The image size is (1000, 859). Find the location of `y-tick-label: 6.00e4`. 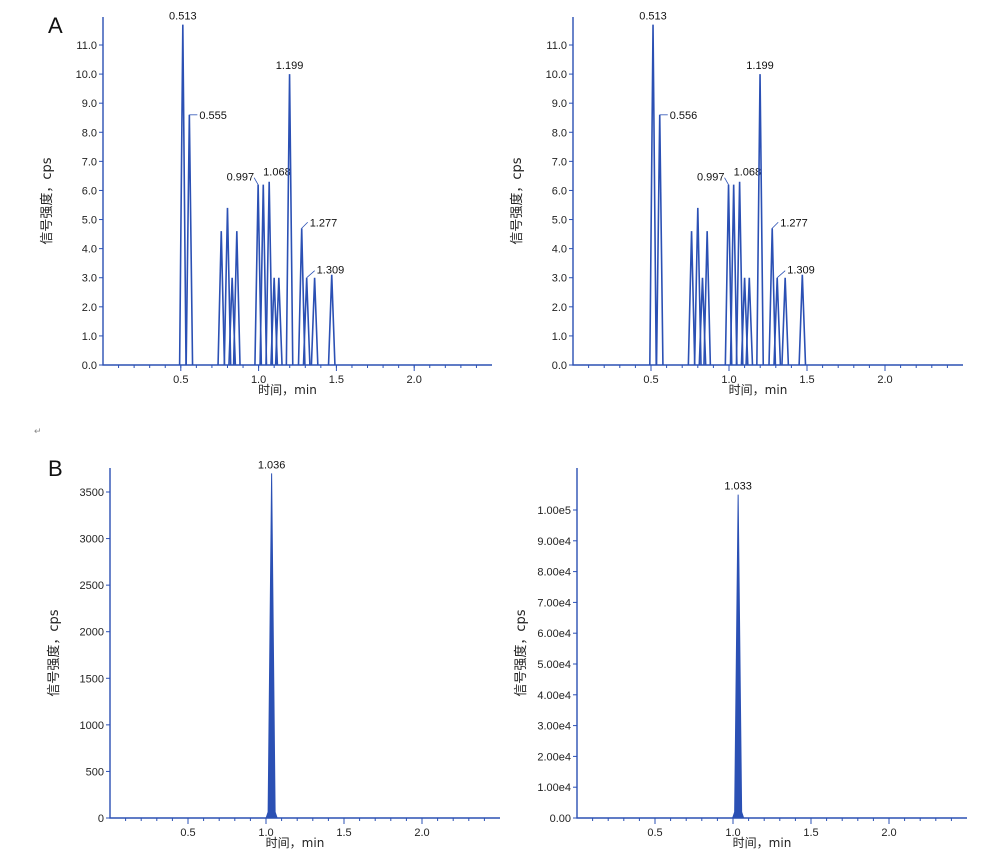

y-tick-label: 6.00e4 is located at coordinates (554, 634).